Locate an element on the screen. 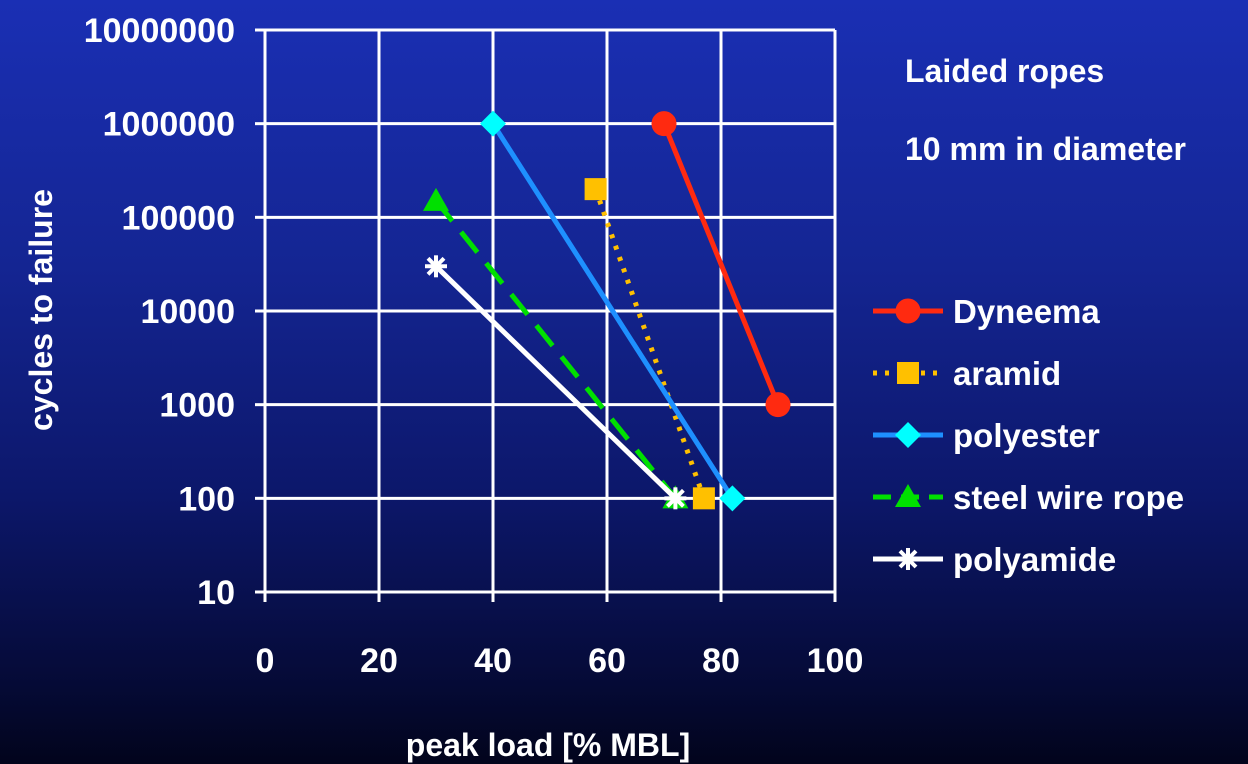  x-tick-label: 80 is located at coordinates (721, 661).